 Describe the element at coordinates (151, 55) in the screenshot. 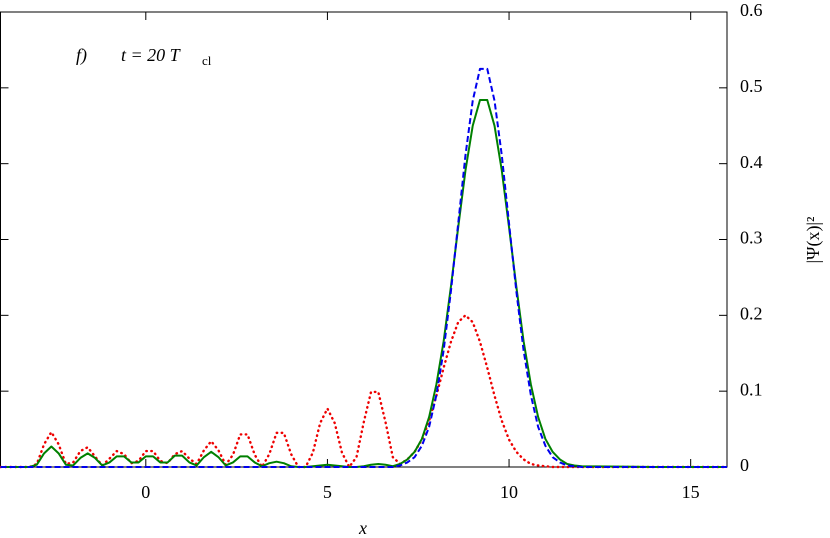

I see `annotation-text: t = 20 T` at that location.